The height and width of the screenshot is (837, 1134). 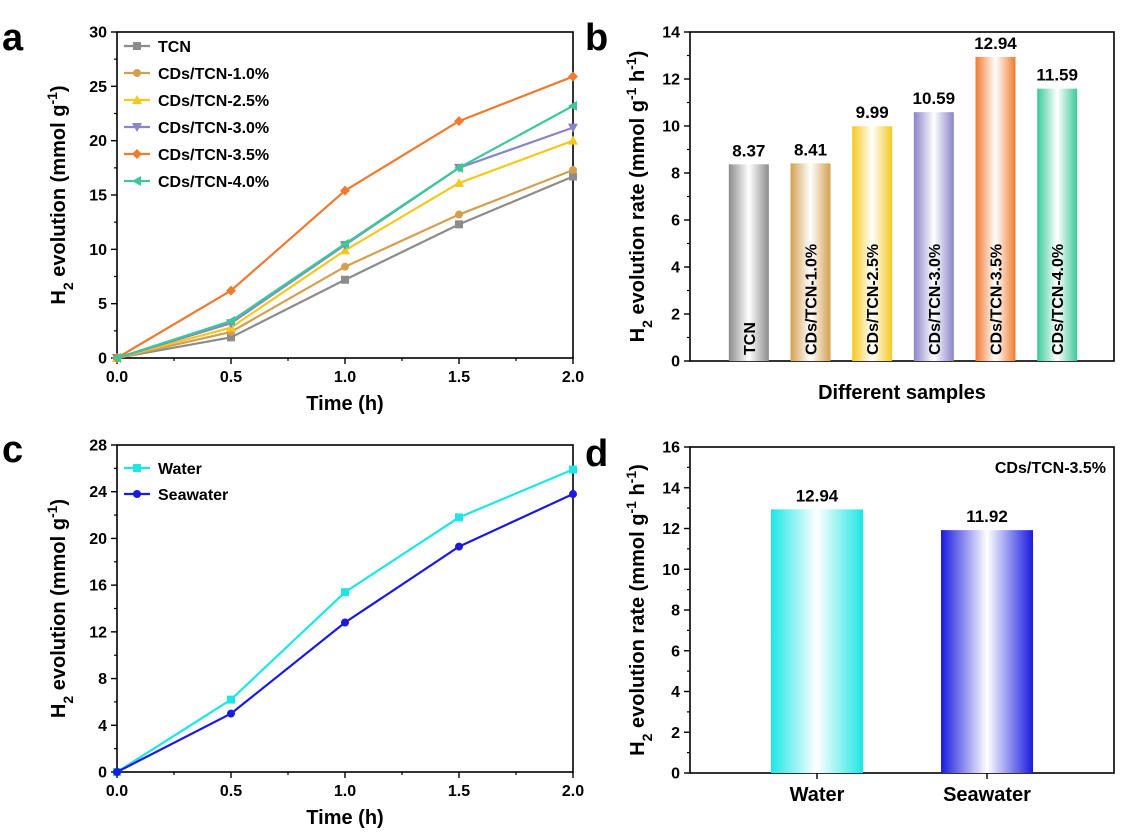 What do you see at coordinates (671, 448) in the screenshot?
I see `y-tick-label: 16` at bounding box center [671, 448].